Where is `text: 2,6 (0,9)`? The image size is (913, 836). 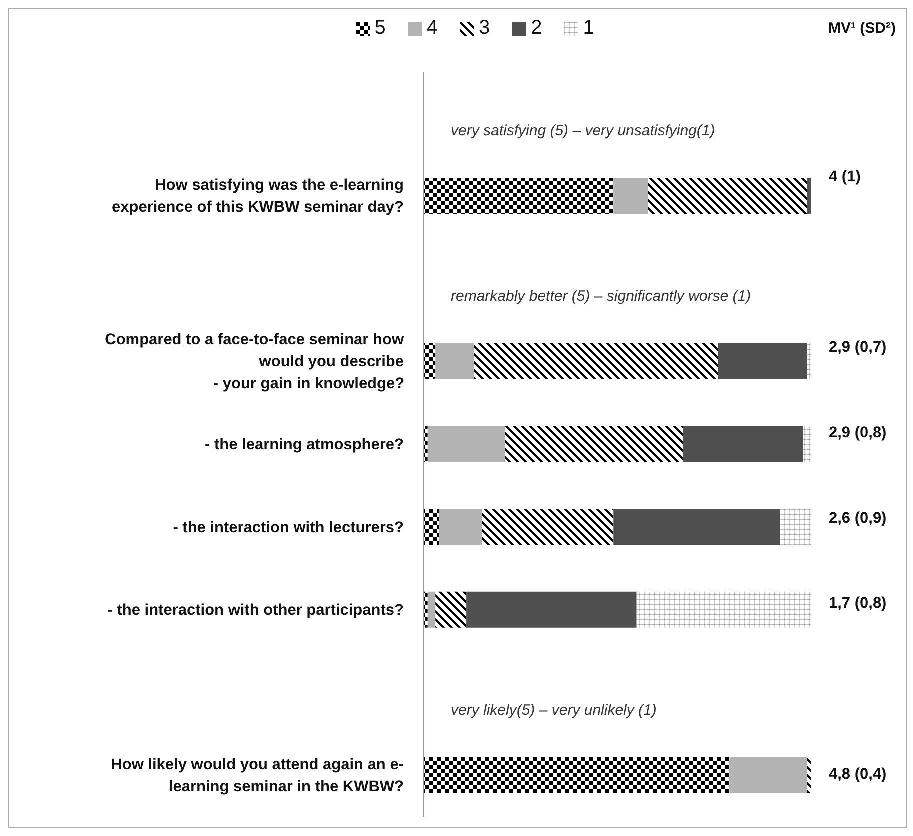 text: 2,6 (0,9) is located at coordinates (858, 518).